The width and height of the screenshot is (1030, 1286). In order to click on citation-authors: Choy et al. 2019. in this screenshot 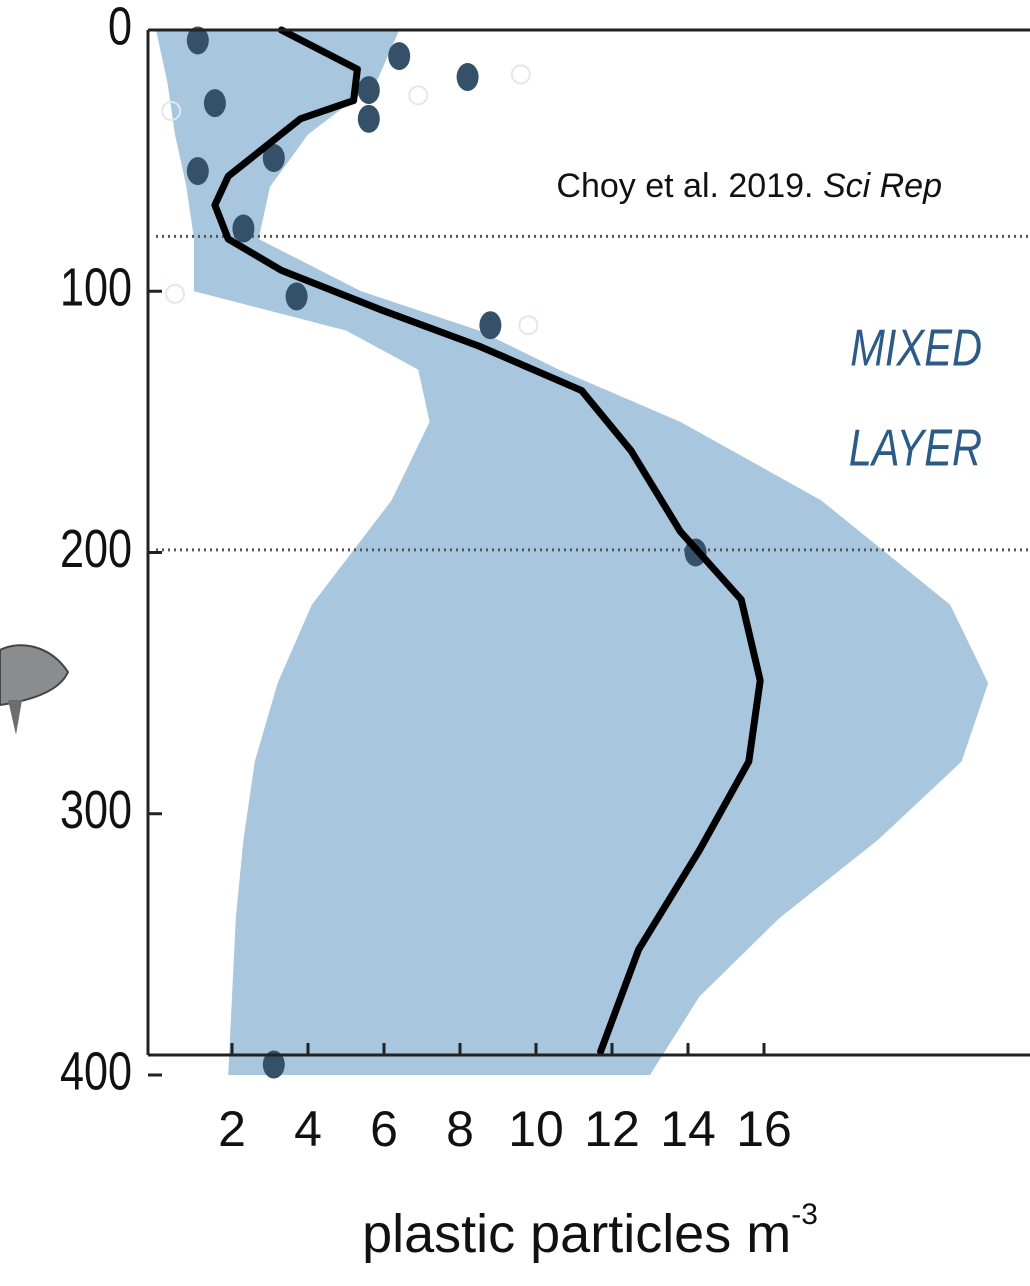, I will do `click(689, 186)`.